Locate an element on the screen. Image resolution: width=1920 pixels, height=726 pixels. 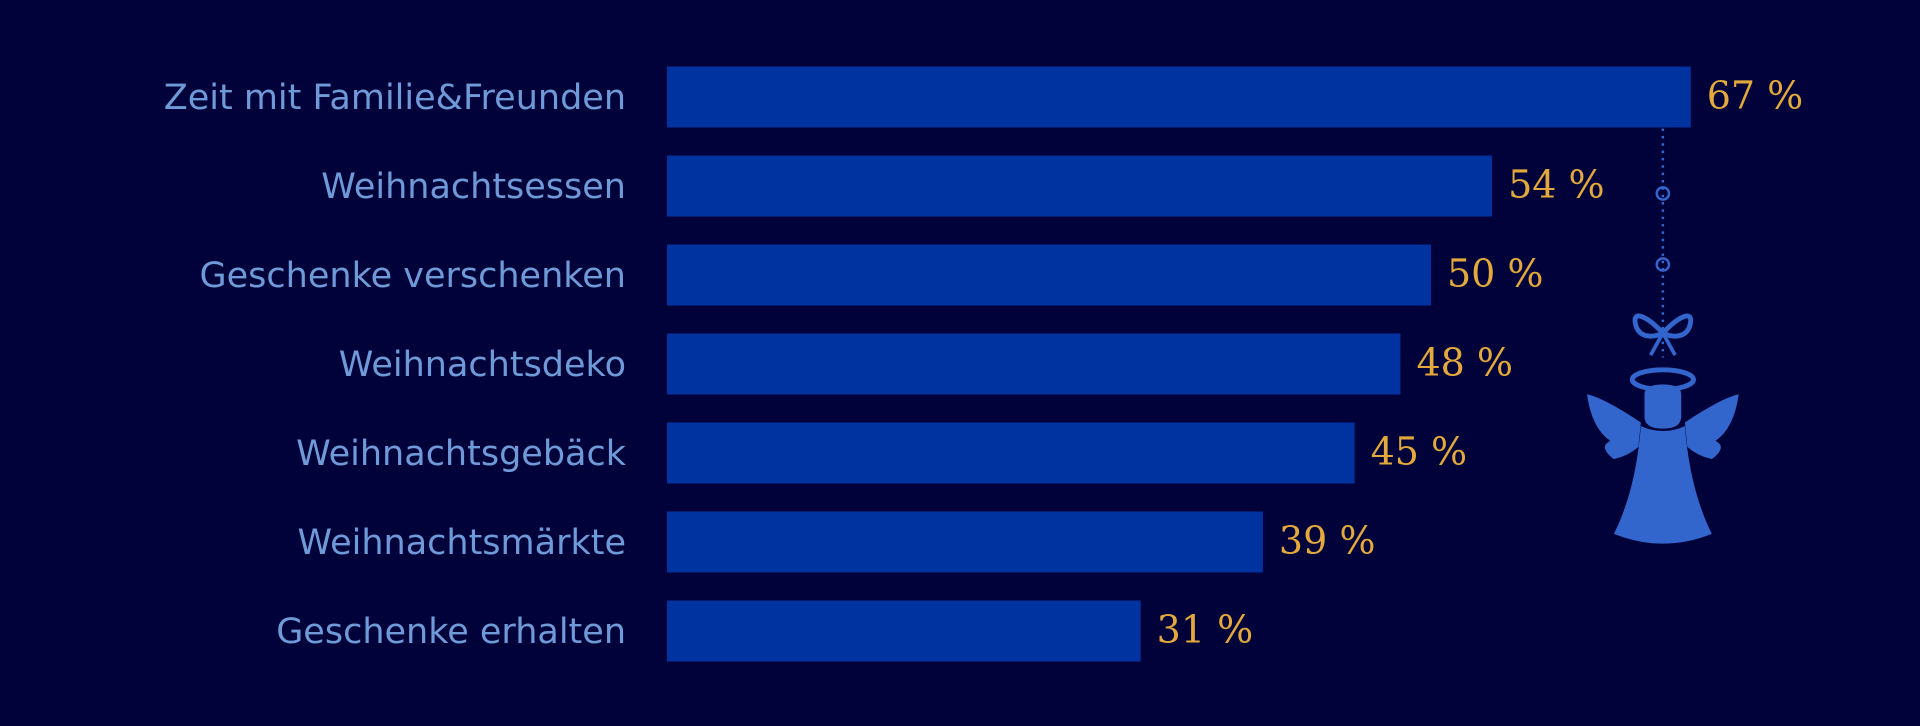
value-label: 31 % is located at coordinates (1205, 630).